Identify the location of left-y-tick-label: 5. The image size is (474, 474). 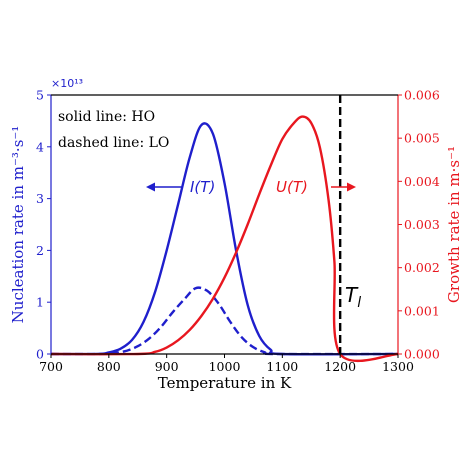
(40, 95).